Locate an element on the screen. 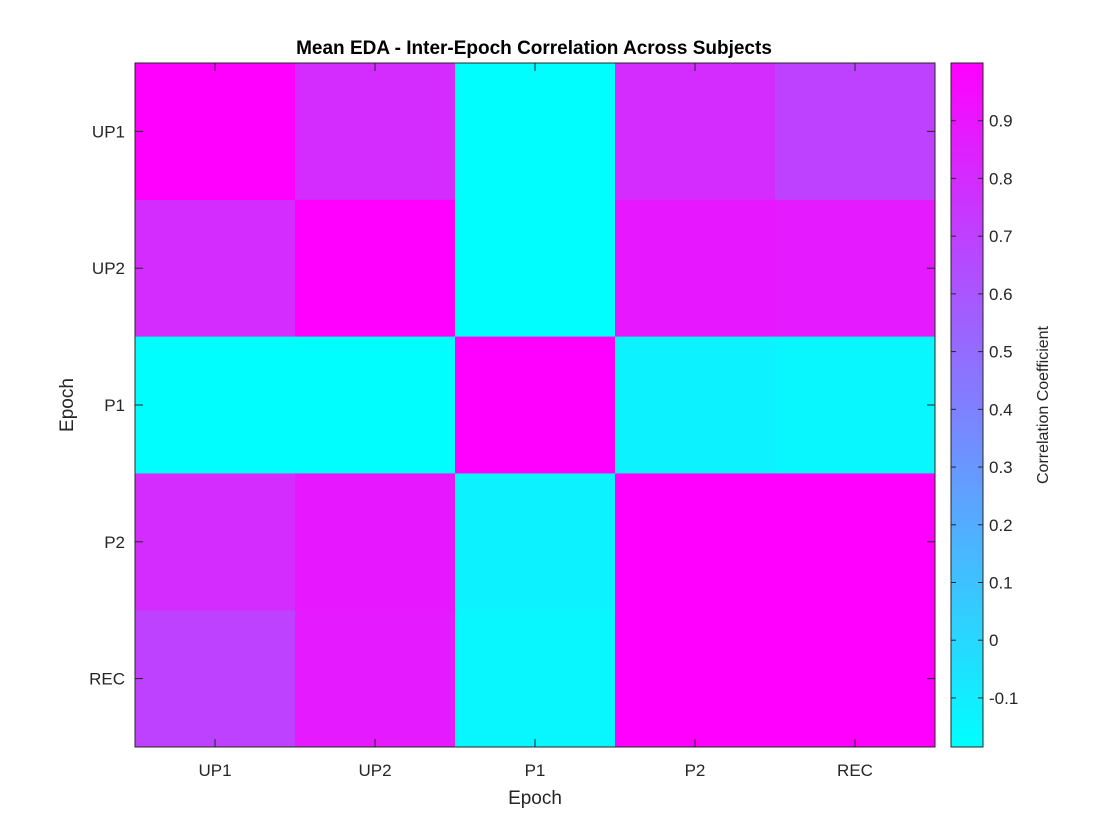 The image size is (1120, 840). y-tick-label: P1 is located at coordinates (114, 405).